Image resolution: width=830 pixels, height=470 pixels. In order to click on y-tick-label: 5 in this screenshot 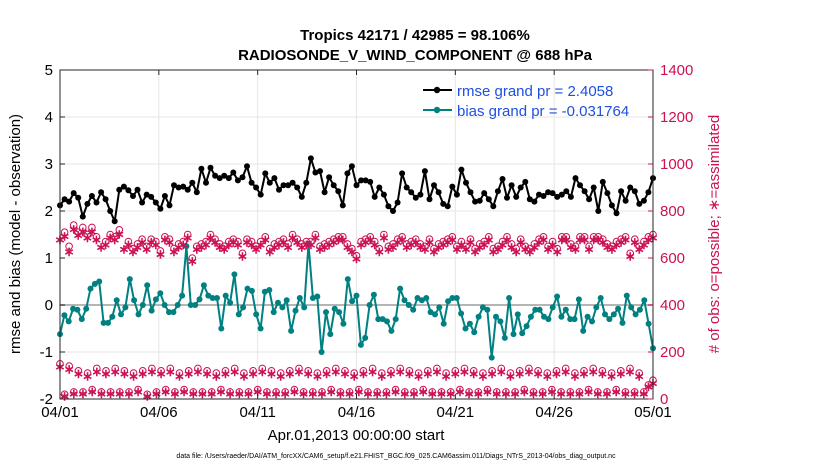, I will do `click(49, 70)`.